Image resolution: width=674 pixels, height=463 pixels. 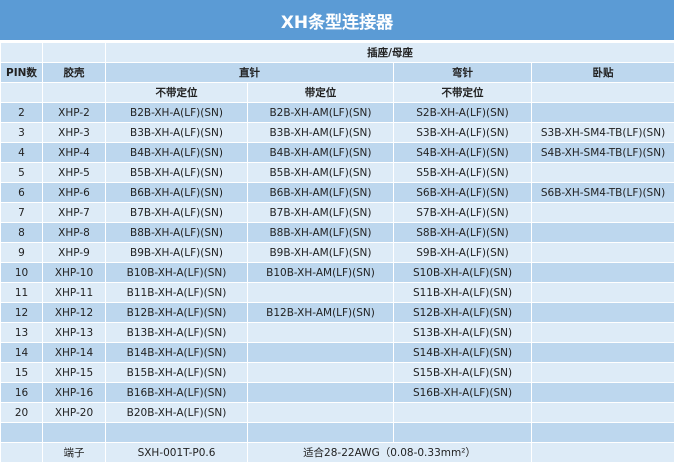 I want to click on housing-cell: XHP-9, so click(x=74, y=253).